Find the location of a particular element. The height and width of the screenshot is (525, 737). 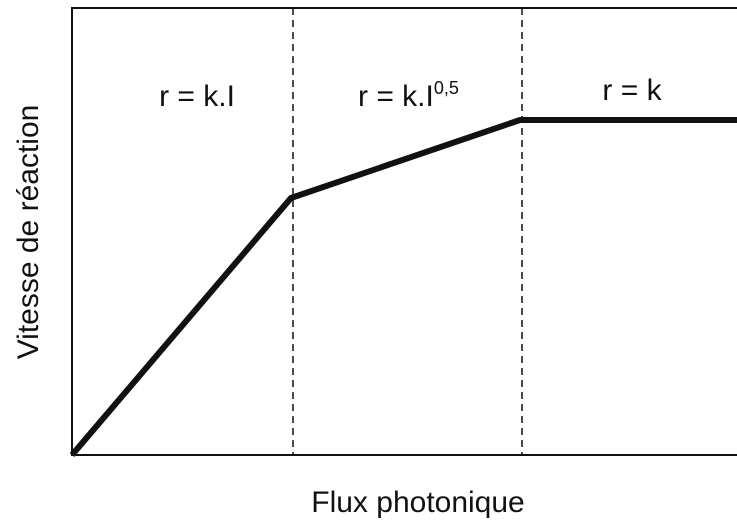

x-axis-label: Flux photonique is located at coordinates (418, 502).